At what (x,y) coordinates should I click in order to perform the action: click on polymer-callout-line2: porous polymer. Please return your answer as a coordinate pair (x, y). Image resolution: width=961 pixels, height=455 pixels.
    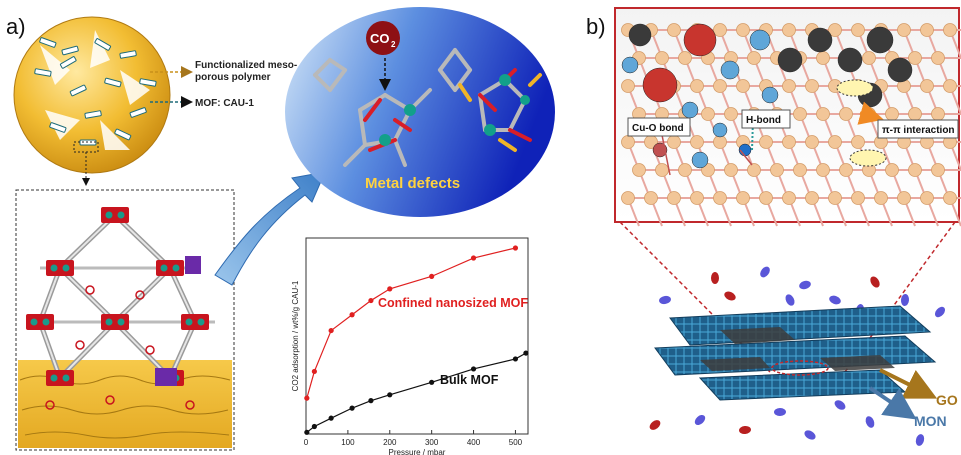
    Looking at the image, I should click on (233, 77).